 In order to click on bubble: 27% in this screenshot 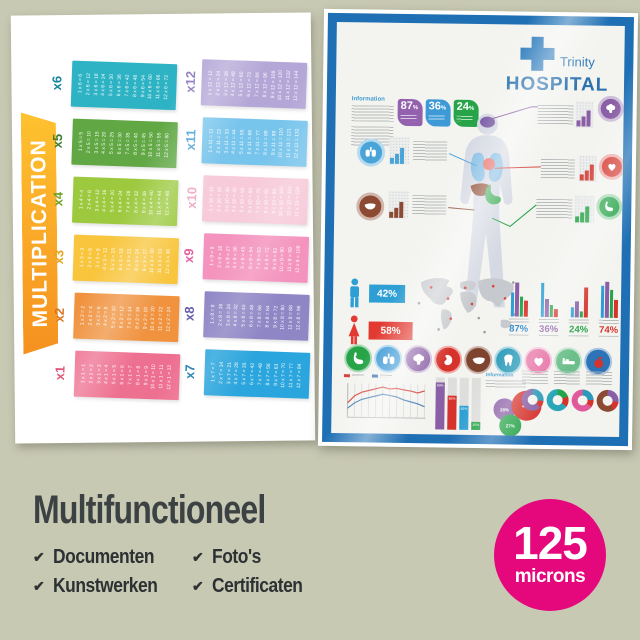, I will do `click(510, 425)`.